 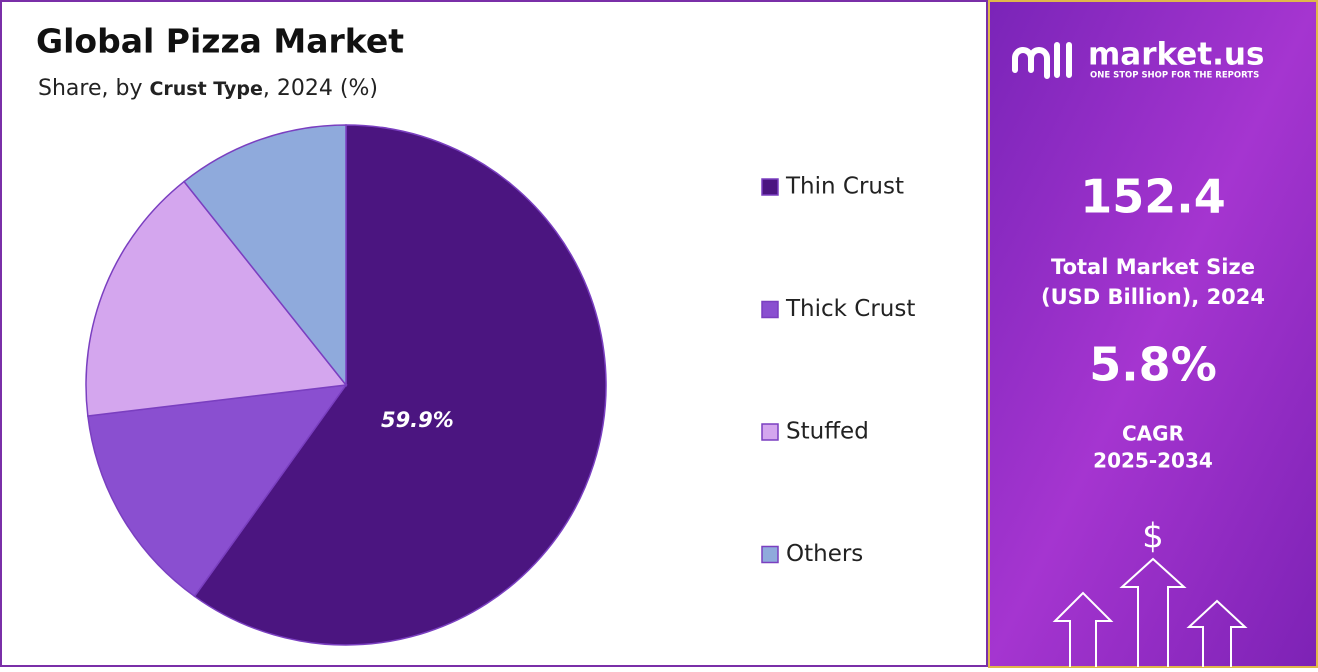 What do you see at coordinates (220, 41) in the screenshot?
I see `chart-title: Global Pizza Market` at bounding box center [220, 41].